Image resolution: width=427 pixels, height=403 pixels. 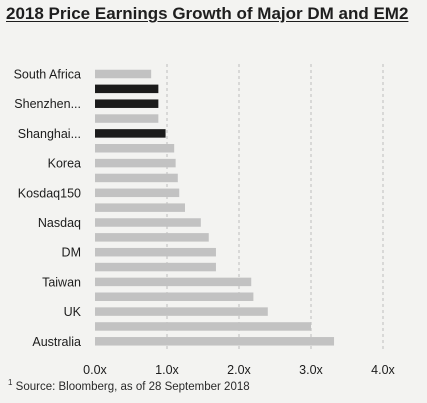 What do you see at coordinates (311, 370) in the screenshot?
I see `x-tick-label: 3.0x` at bounding box center [311, 370].